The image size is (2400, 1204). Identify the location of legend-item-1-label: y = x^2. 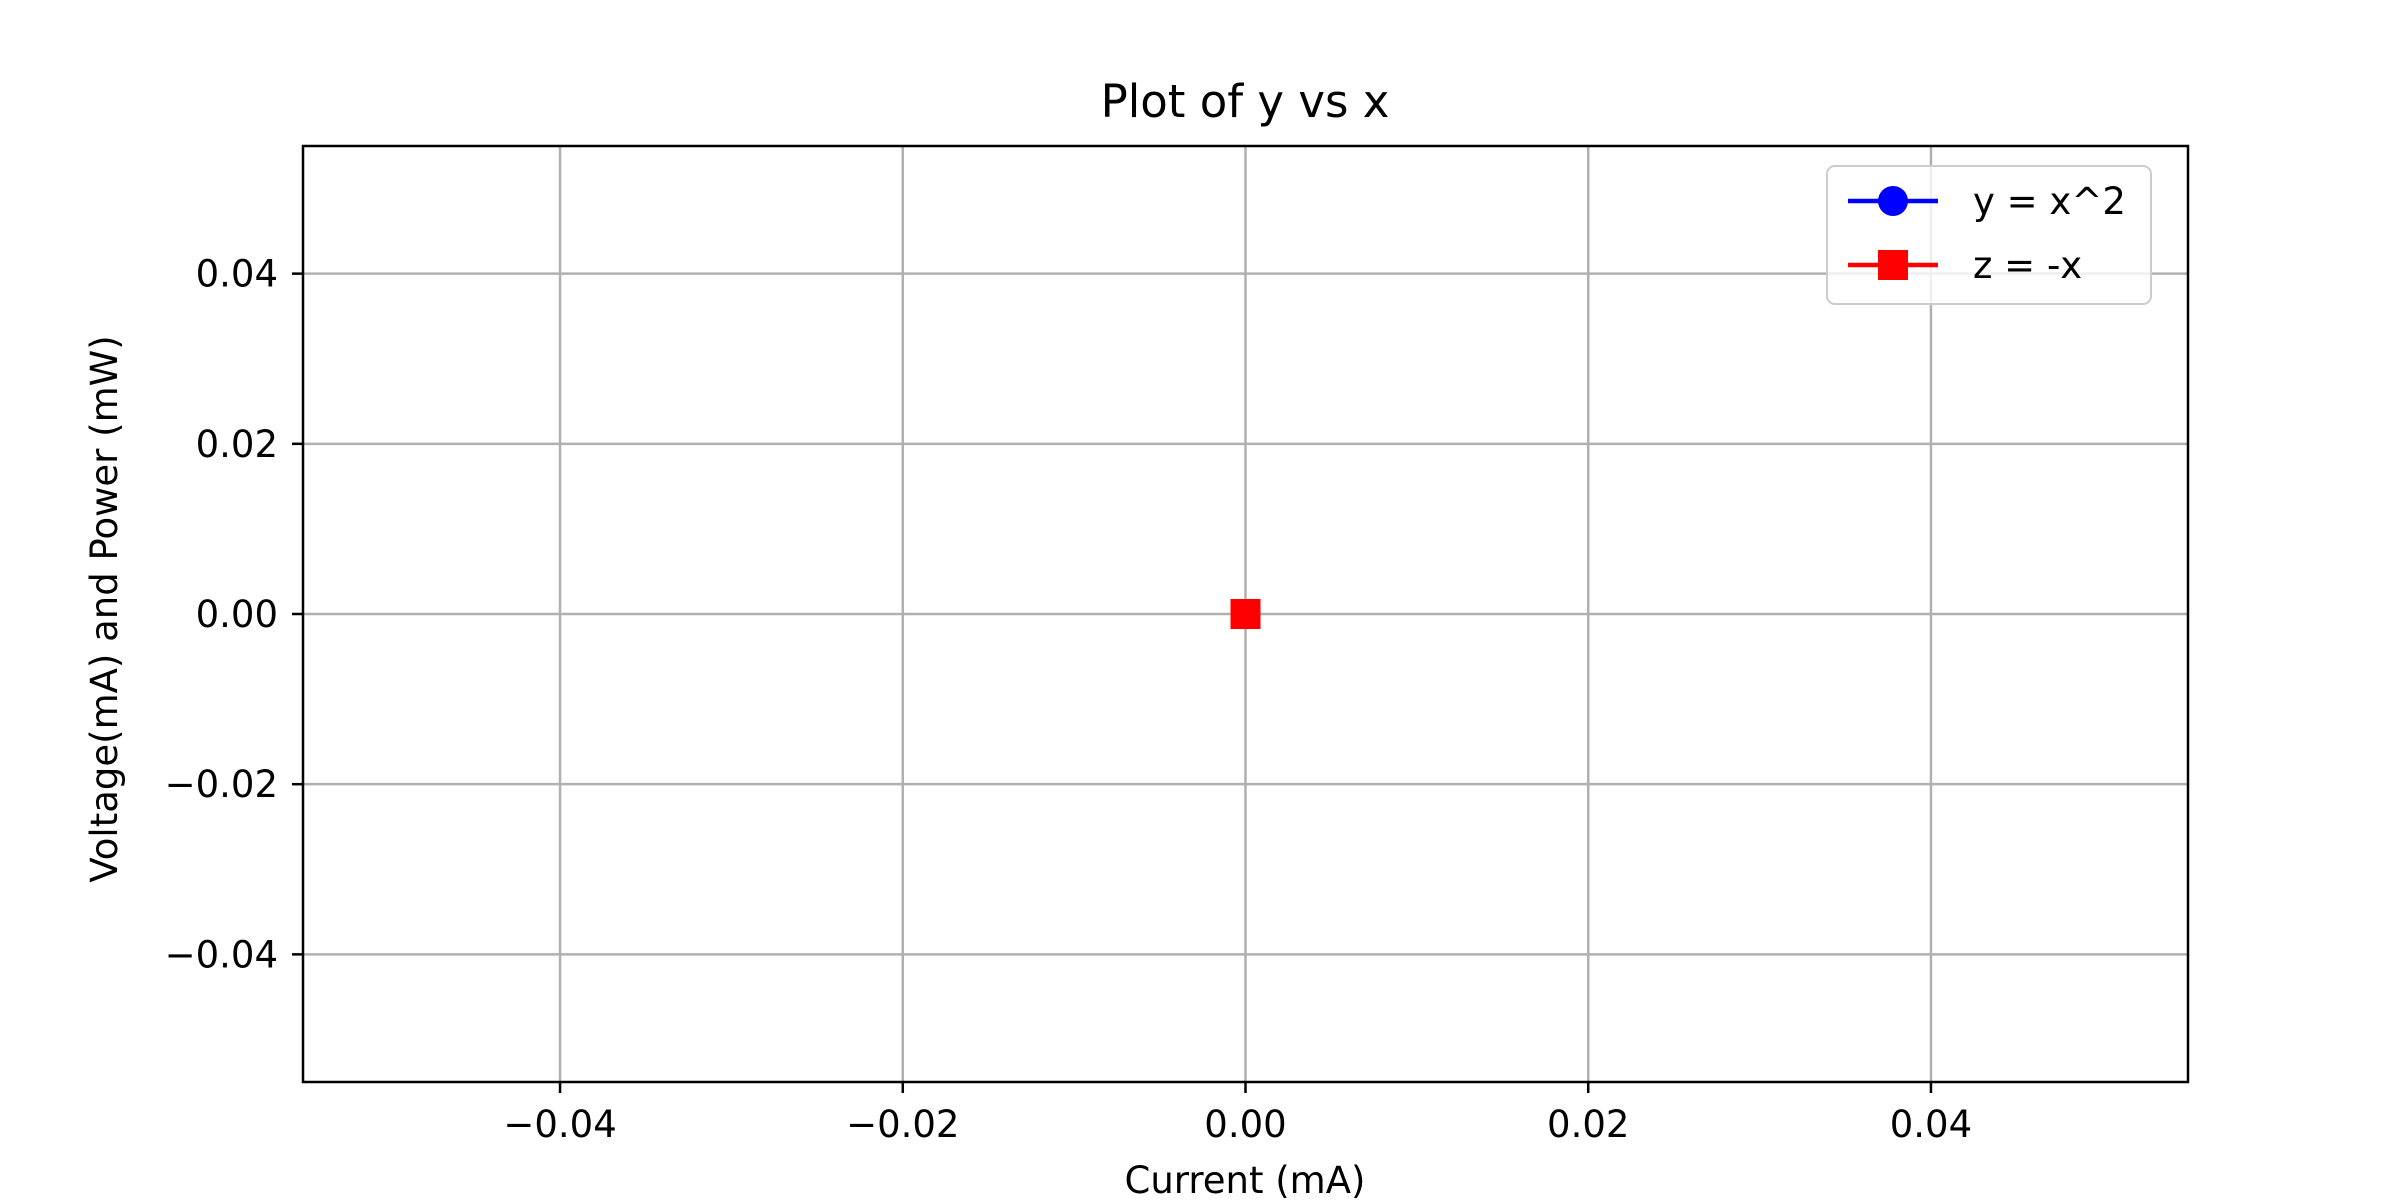
(2049, 201).